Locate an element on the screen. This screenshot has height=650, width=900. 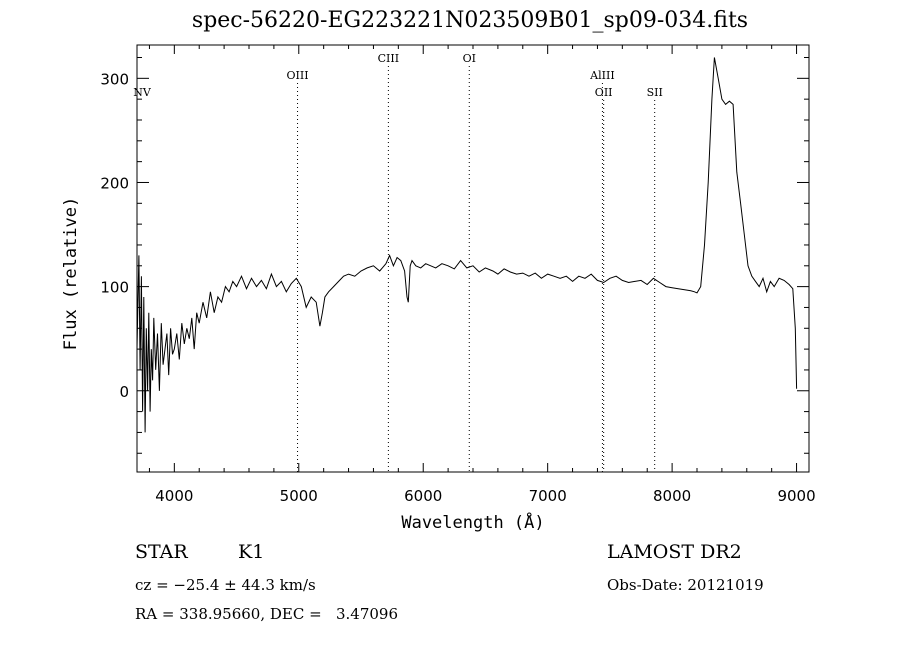
x-tick-label-6000: 6000 is located at coordinates (423, 496).